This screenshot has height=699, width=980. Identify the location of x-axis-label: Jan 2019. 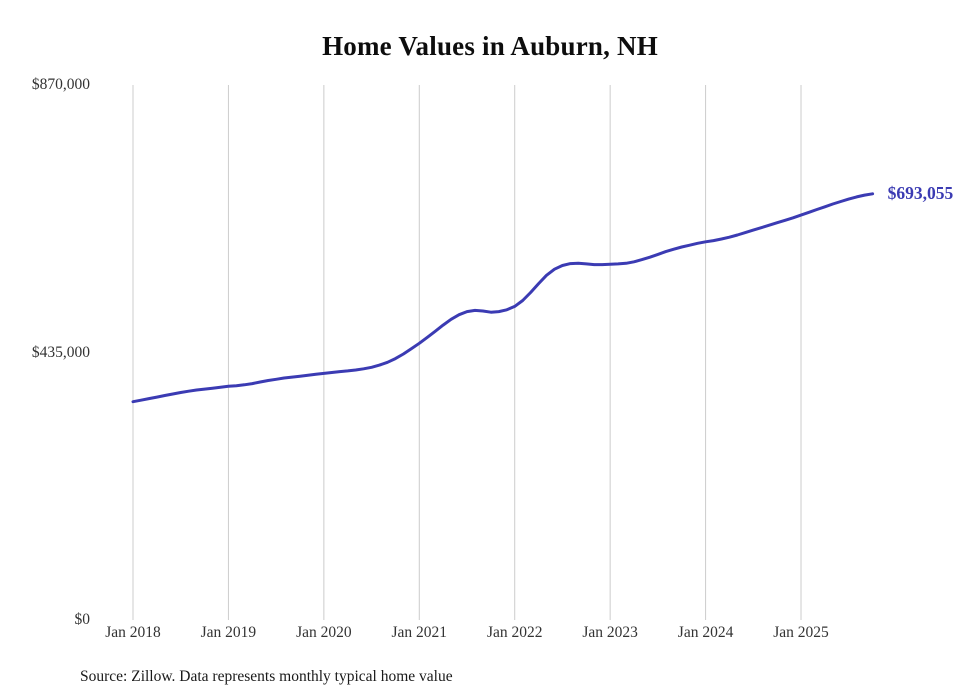
(228, 632).